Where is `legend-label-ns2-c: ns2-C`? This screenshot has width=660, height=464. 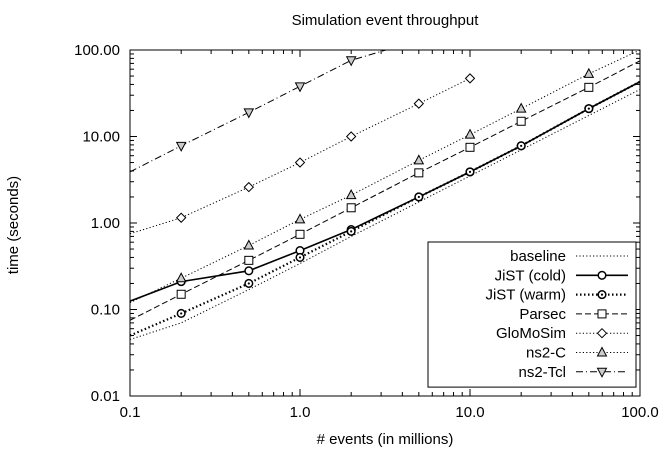
legend-label-ns2-c: ns2-C is located at coordinates (546, 353).